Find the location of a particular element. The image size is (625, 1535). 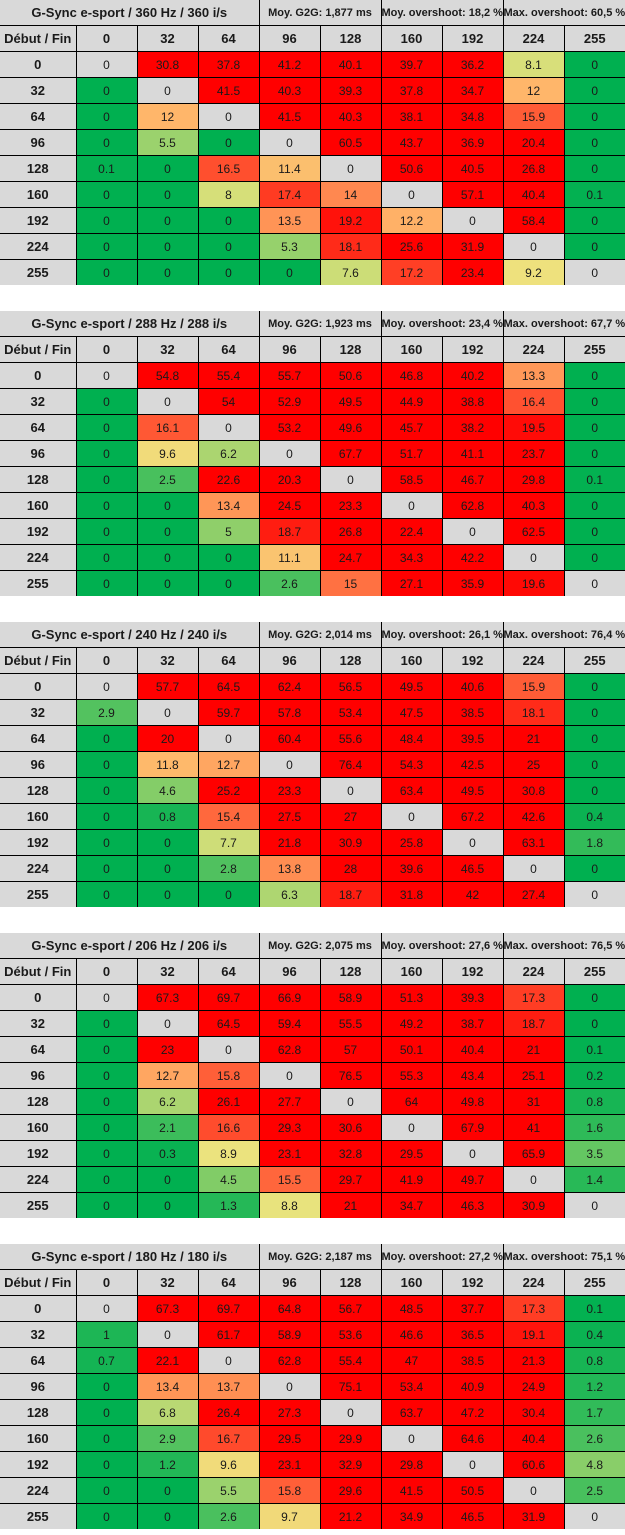

value-cell: 51.7 is located at coordinates (411, 453).